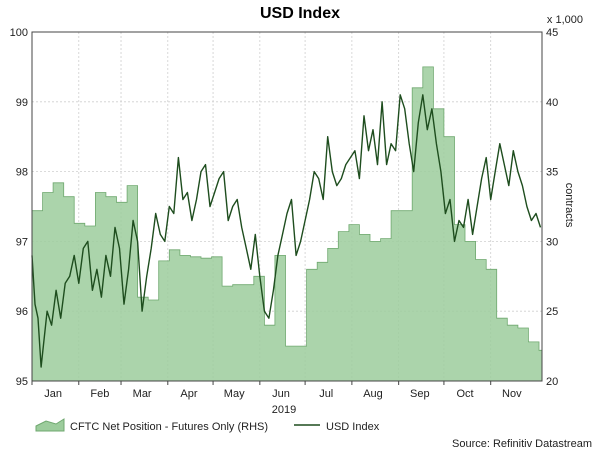  I want to click on legend-label-usd-index: USD Index, so click(353, 427).